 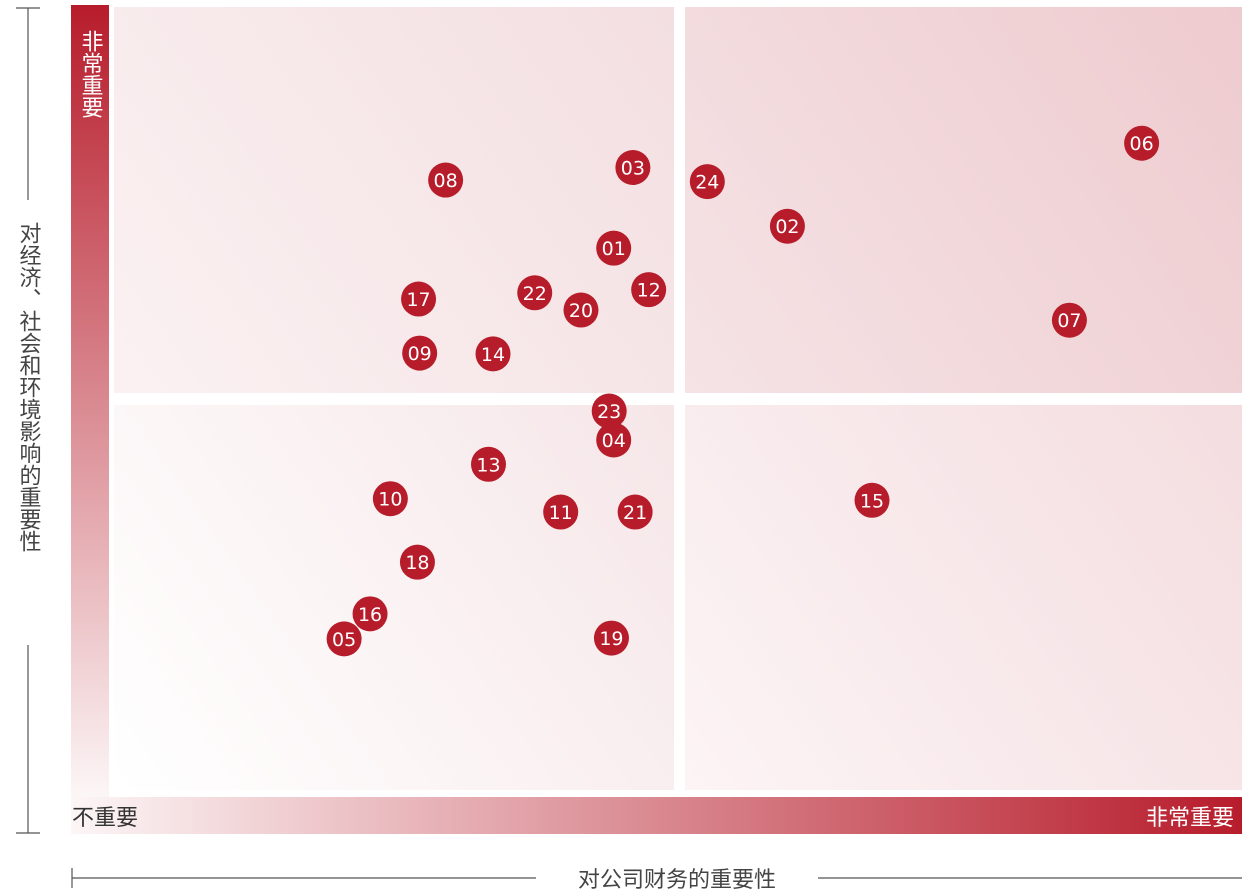 I want to click on data-point-label: 16, so click(x=370, y=615).